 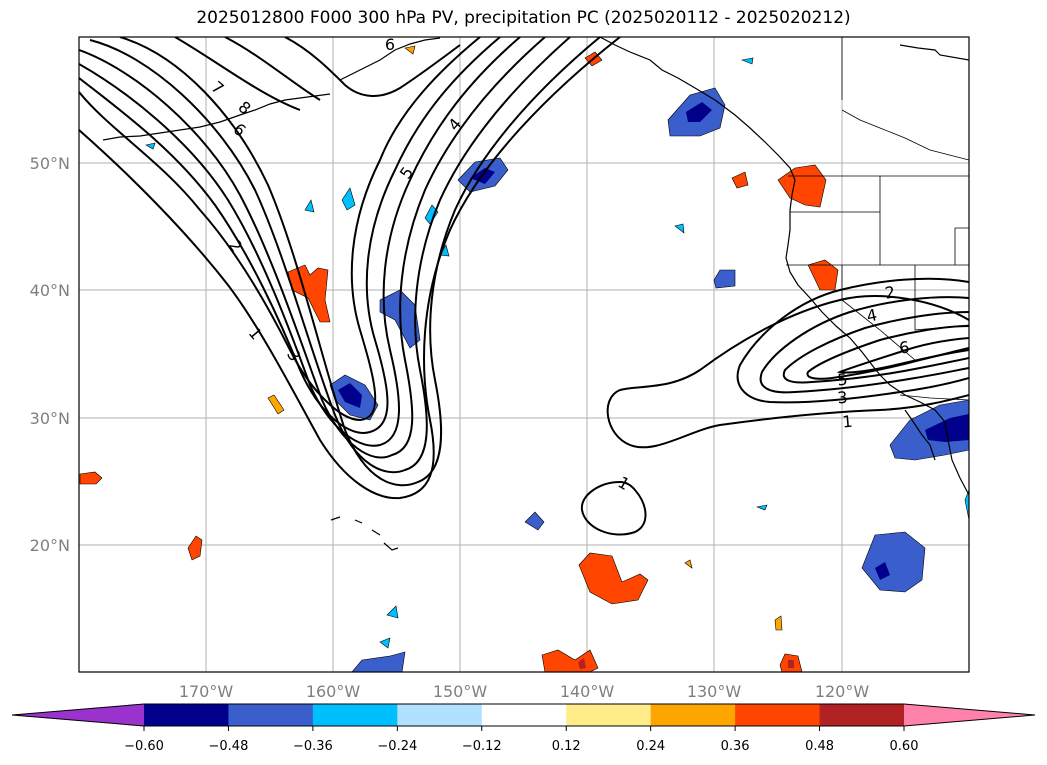 What do you see at coordinates (735, 746) in the screenshot?
I see `colorbar-tick-label: 0.36` at bounding box center [735, 746].